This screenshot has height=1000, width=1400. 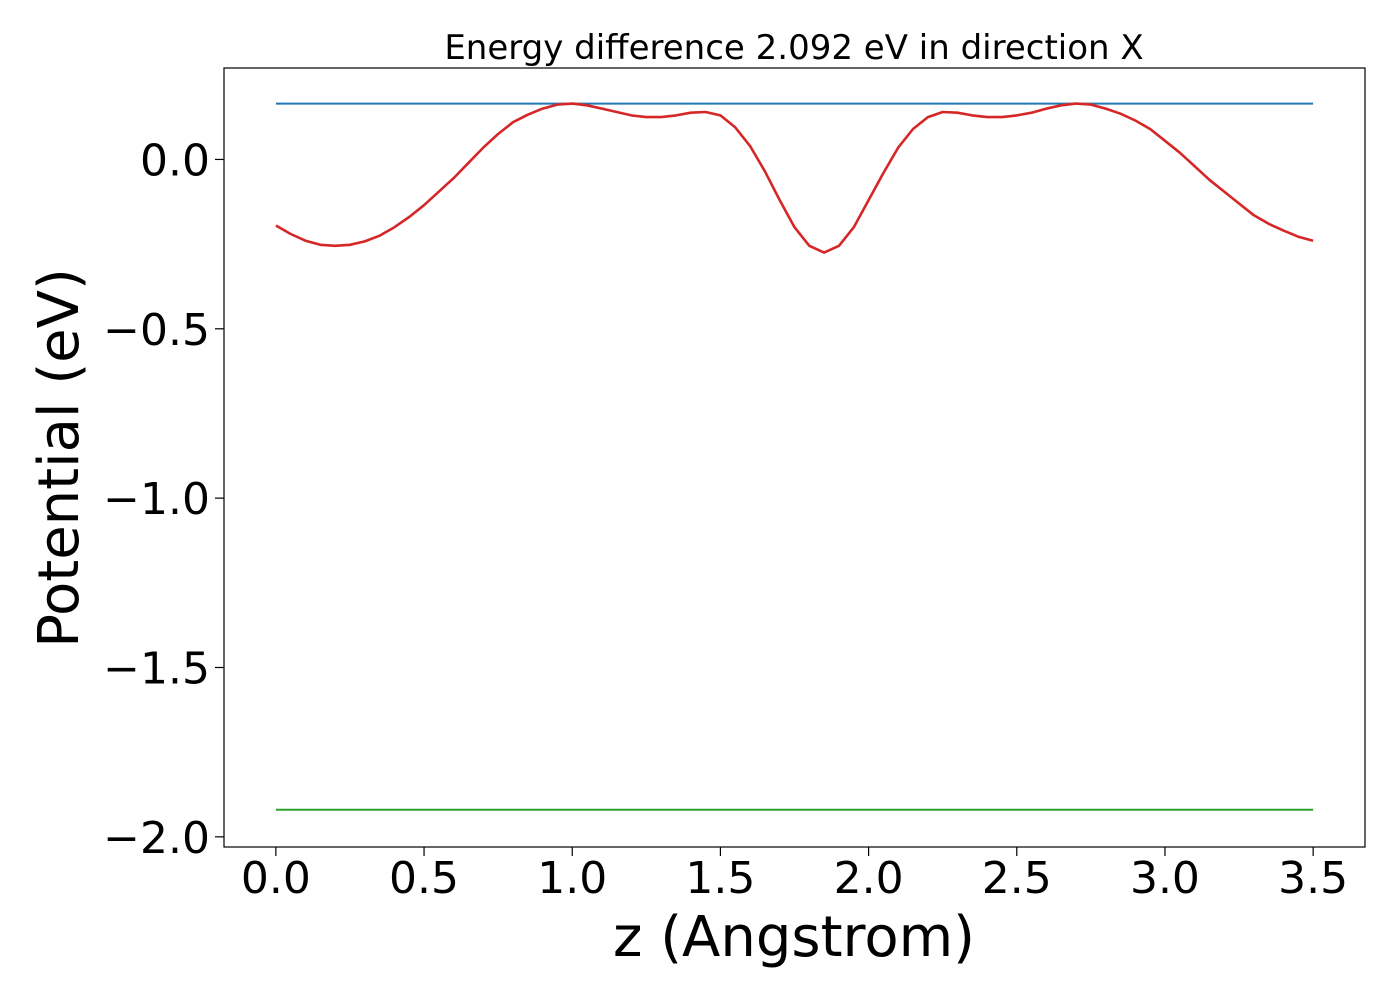 I want to click on y-tick-label: −1.5, so click(x=156, y=668).